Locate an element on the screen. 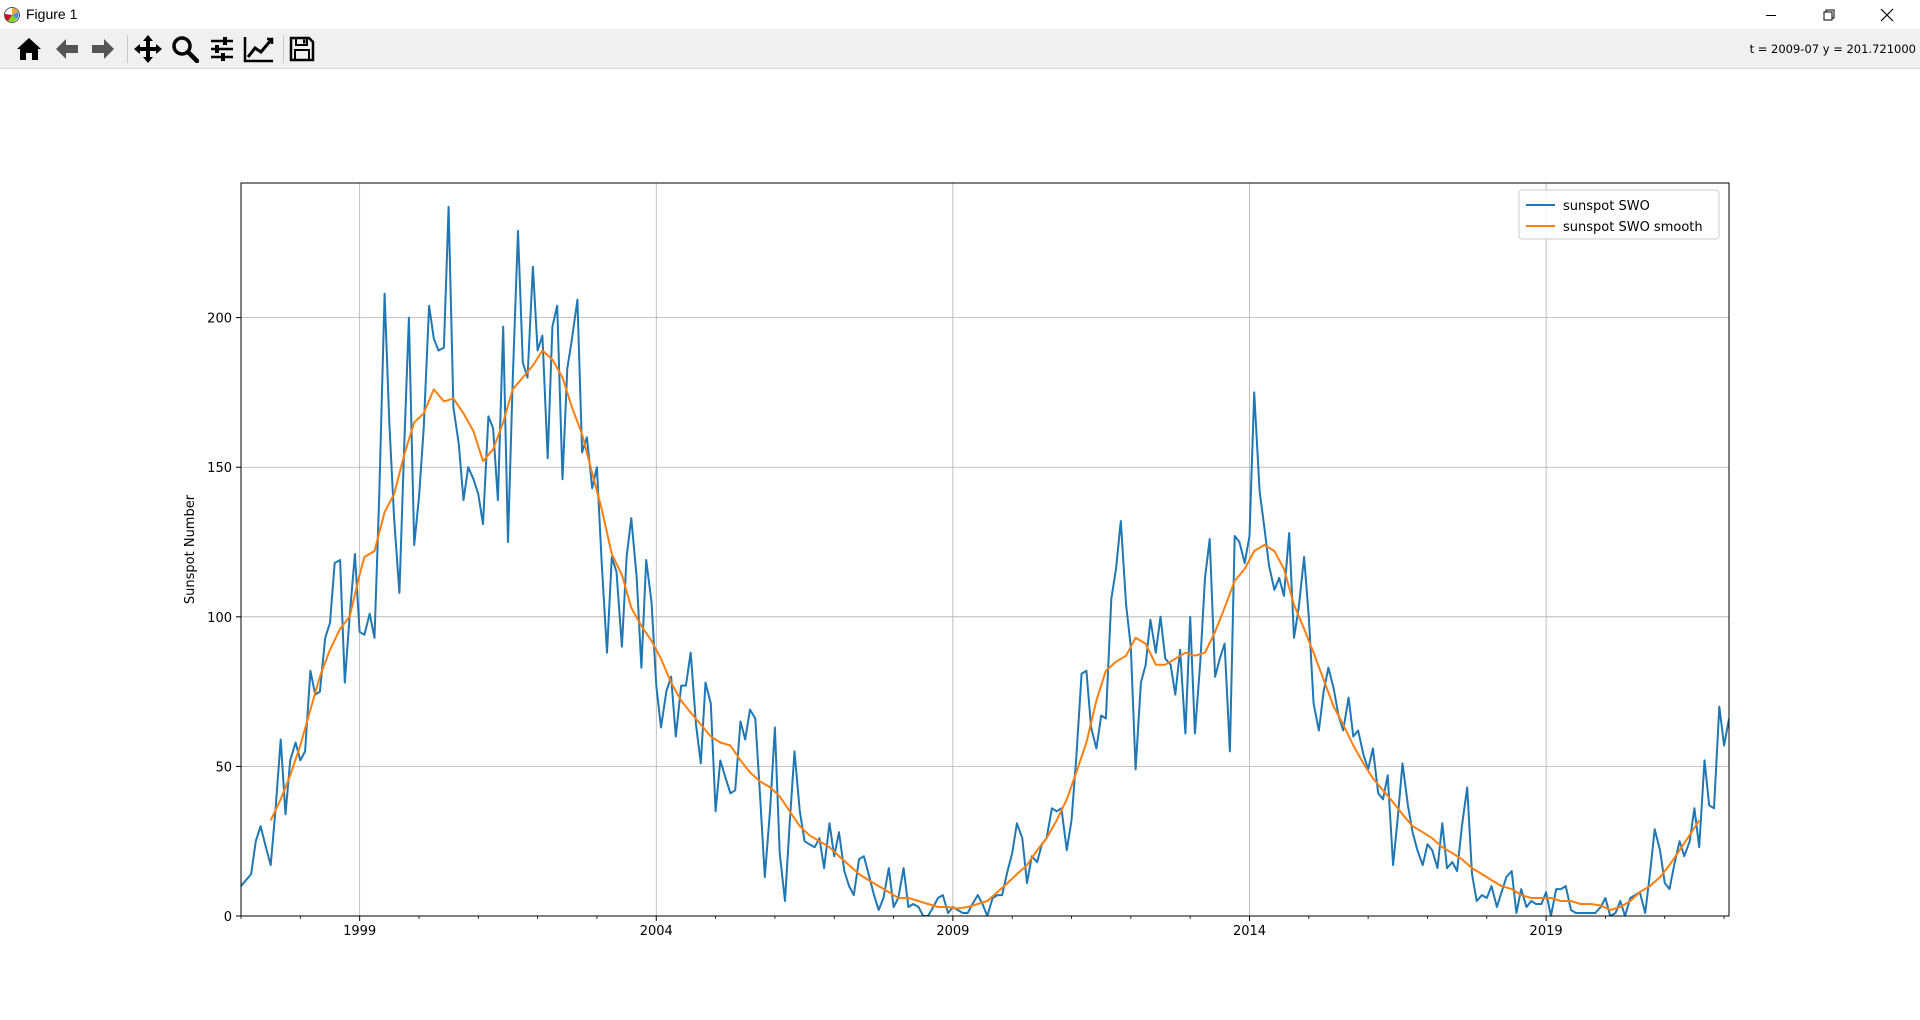 The width and height of the screenshot is (1920, 1020). pan-icon is located at coordinates (148, 49).